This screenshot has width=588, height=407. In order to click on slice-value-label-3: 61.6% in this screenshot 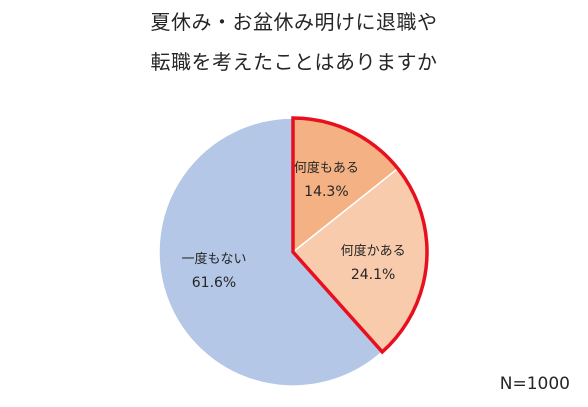, I will do `click(214, 283)`.